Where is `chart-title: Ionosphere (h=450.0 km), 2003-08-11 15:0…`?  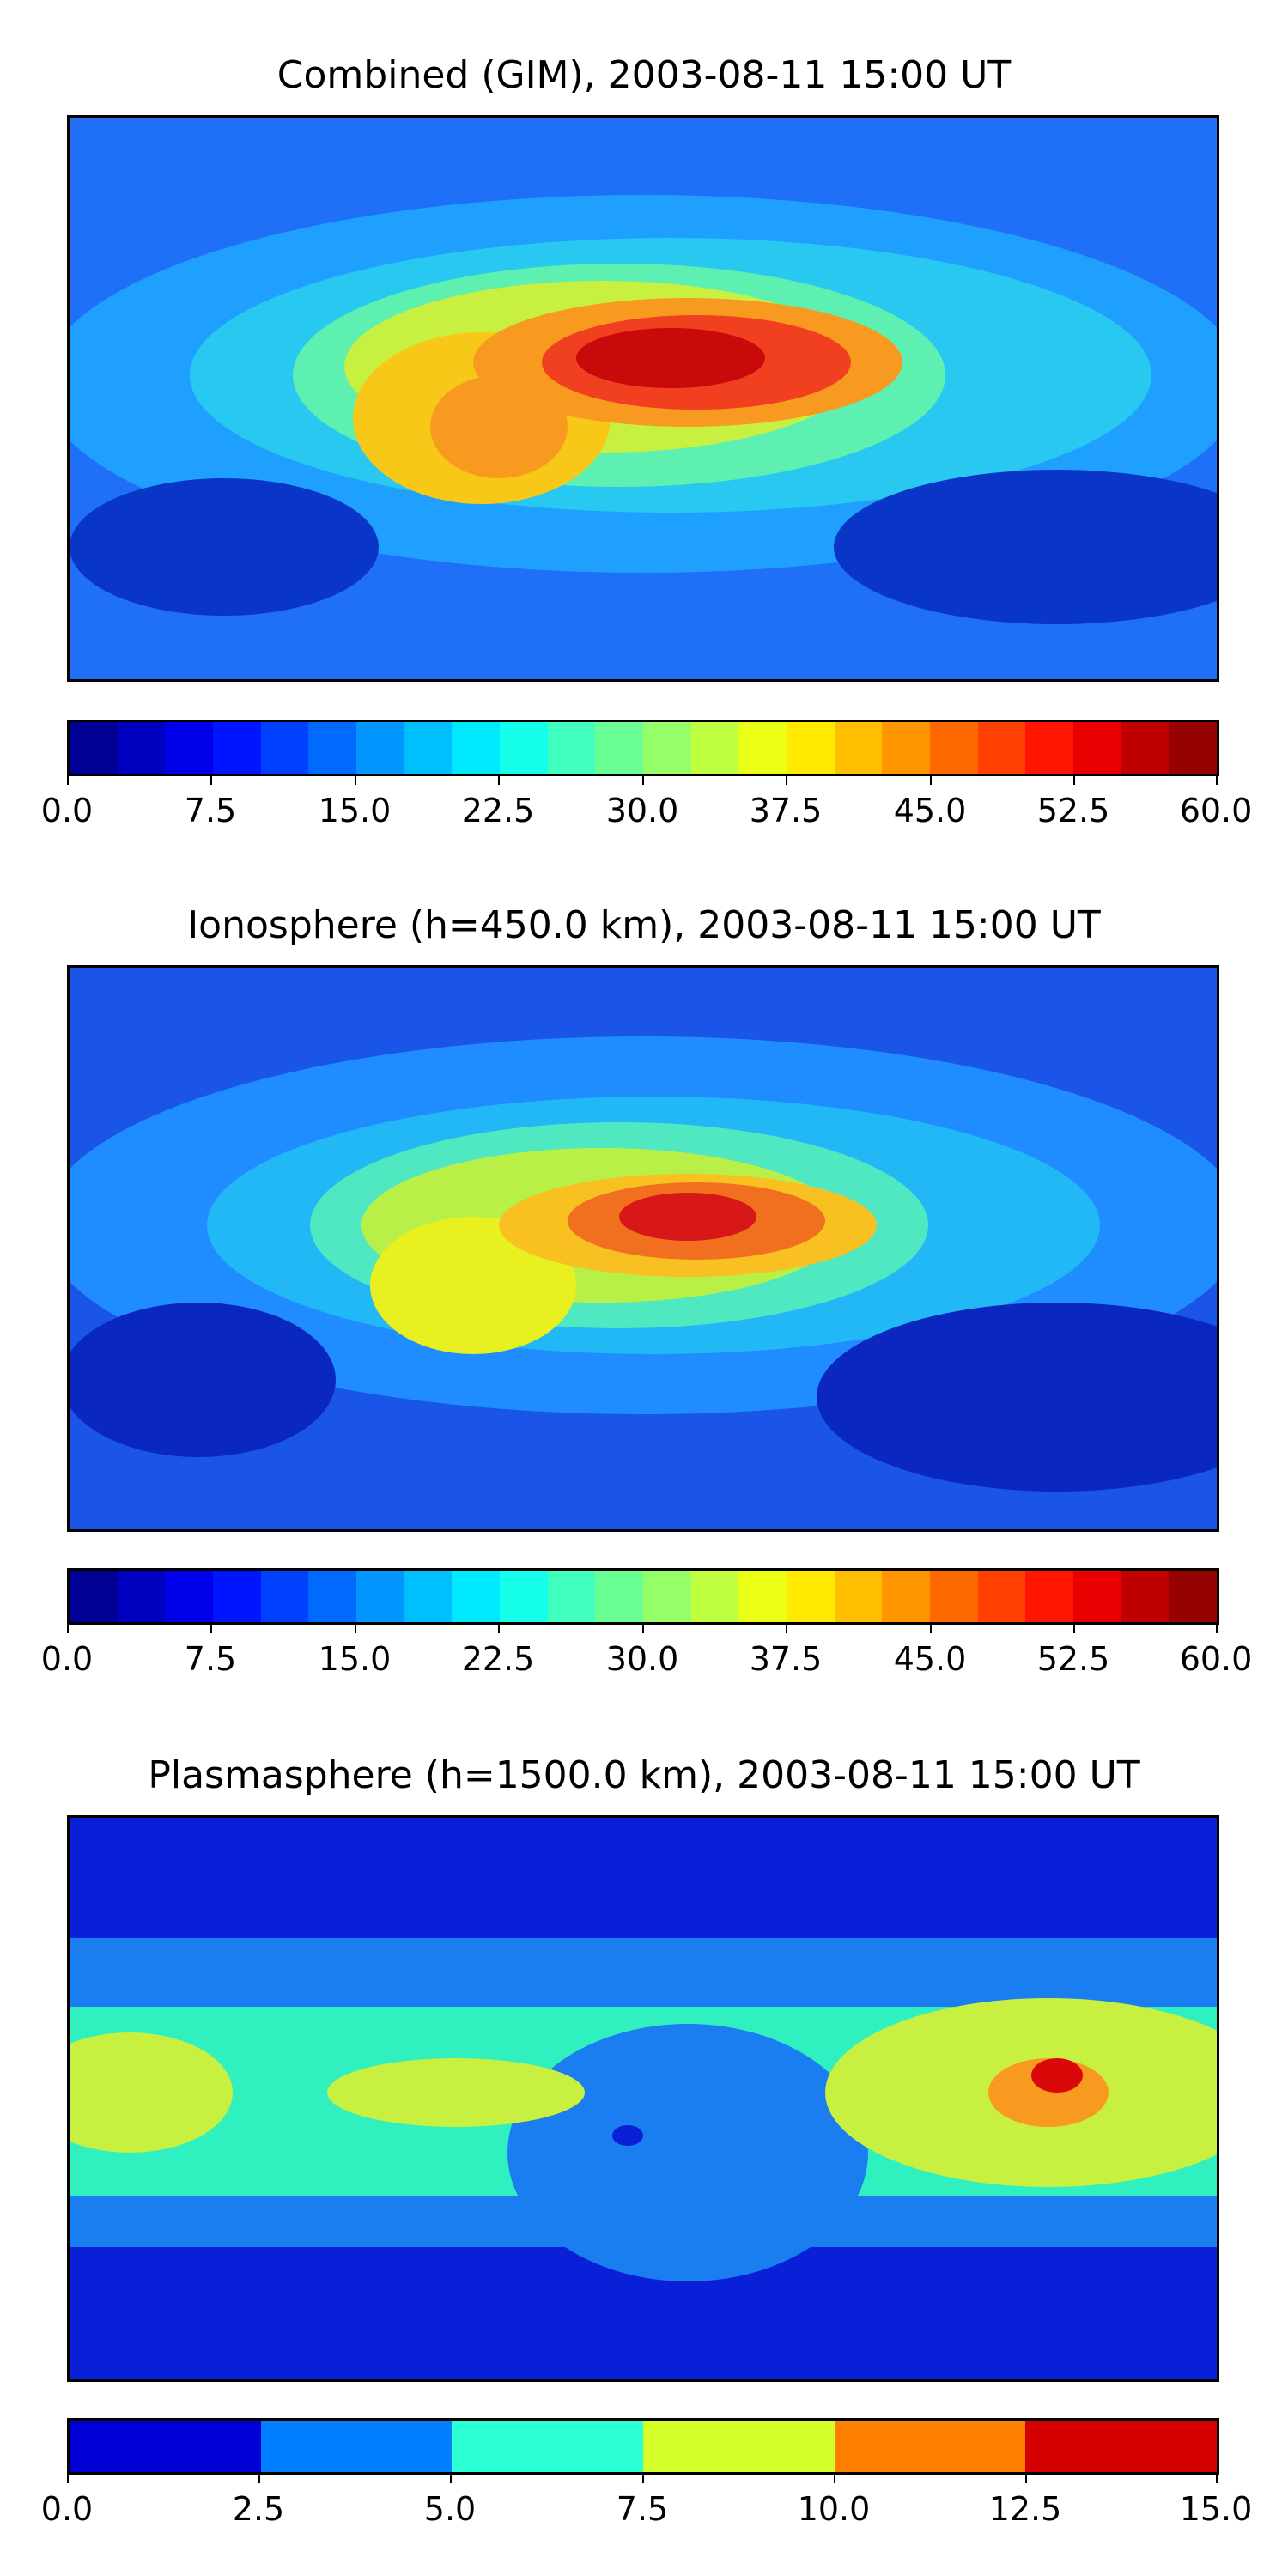 chart-title: Ionosphere (h=450.0 km), 2003-08-11 15:0… is located at coordinates (644, 925).